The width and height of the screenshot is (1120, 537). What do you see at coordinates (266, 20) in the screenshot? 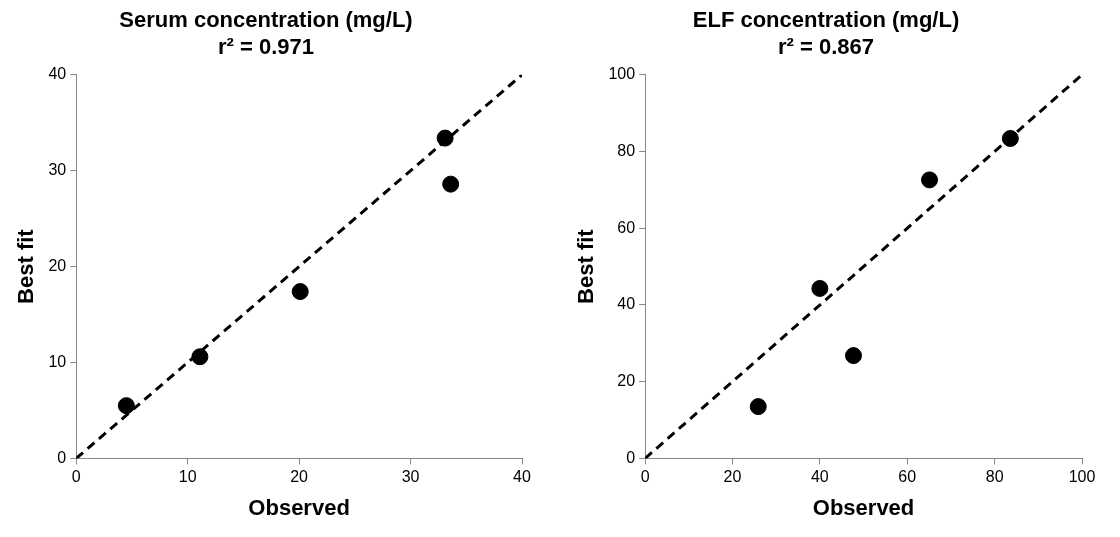
I see `chart-title: Serum concentration (mg/L)` at bounding box center [266, 20].